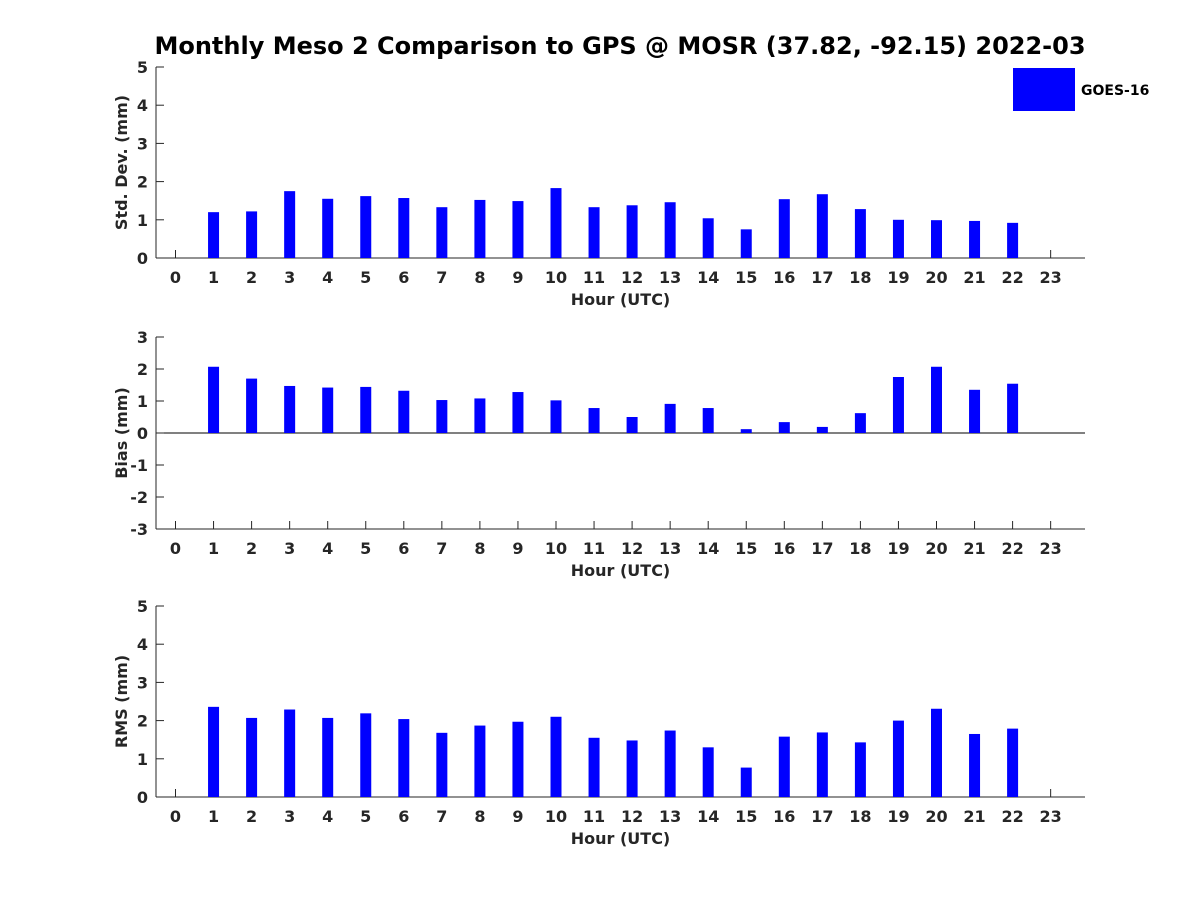 The height and width of the screenshot is (905, 1200). I want to click on y-tick-label: 2, so click(142, 182).